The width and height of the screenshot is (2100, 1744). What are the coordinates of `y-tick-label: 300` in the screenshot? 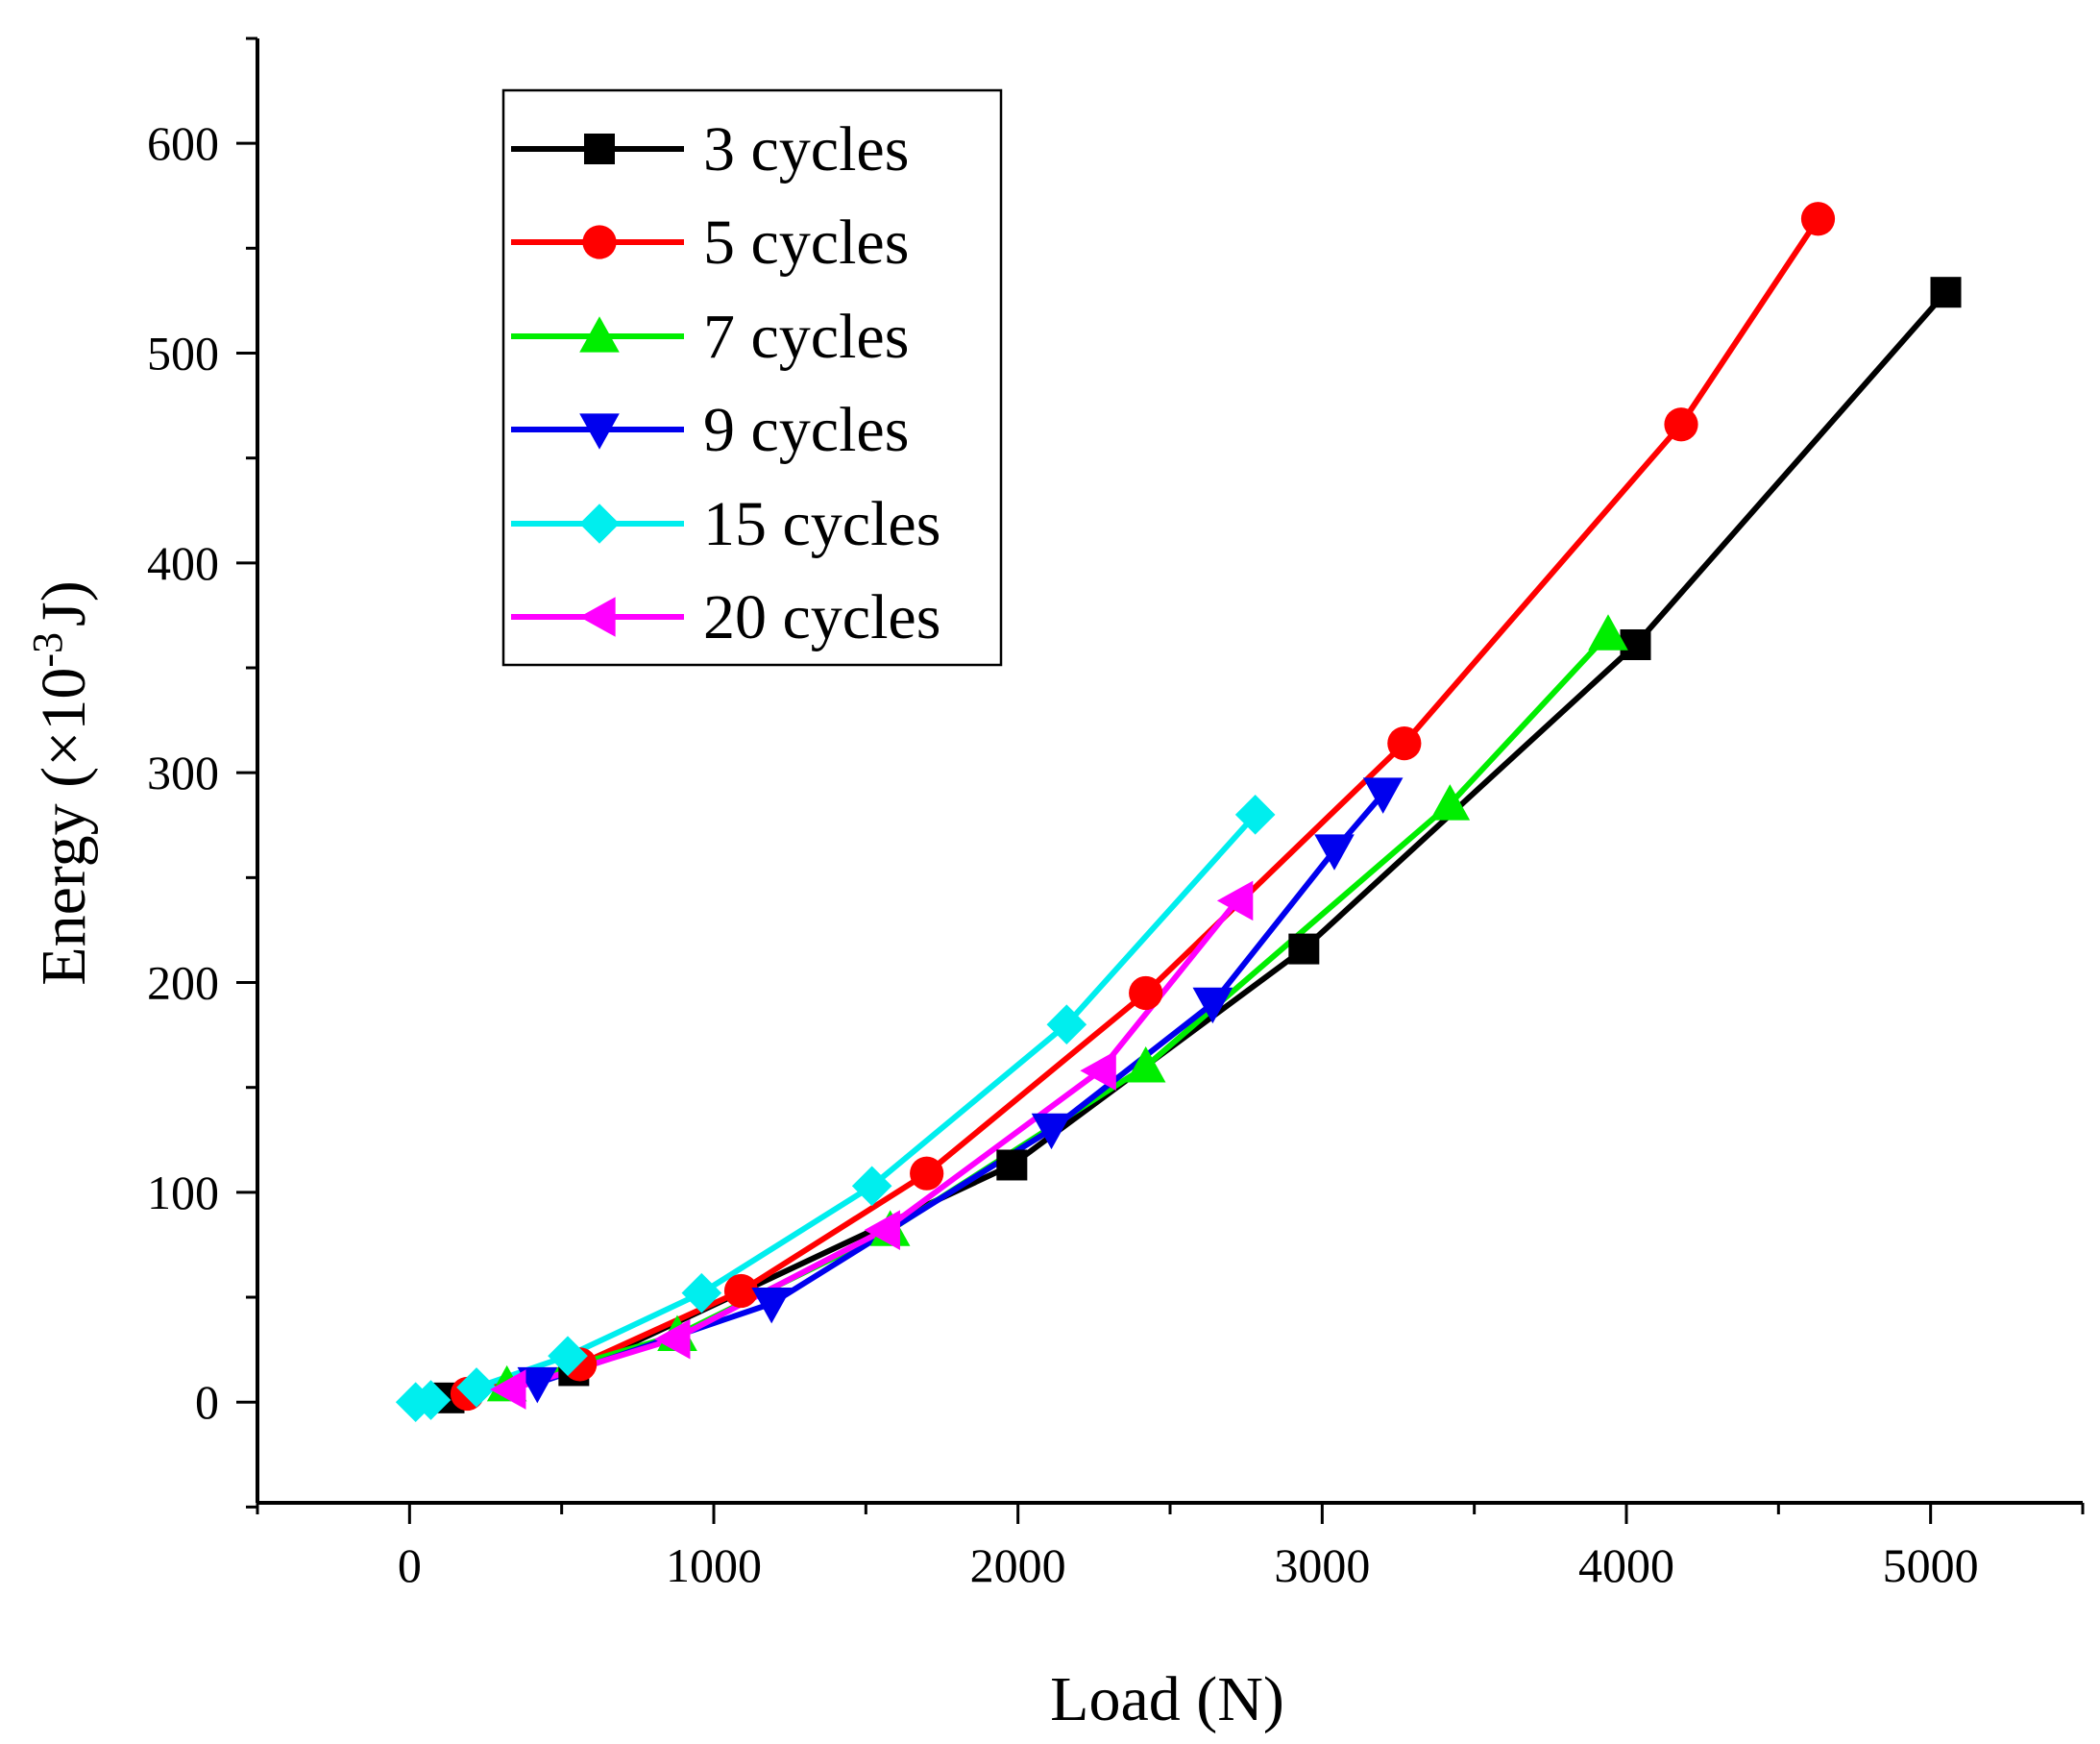 It's located at (183, 772).